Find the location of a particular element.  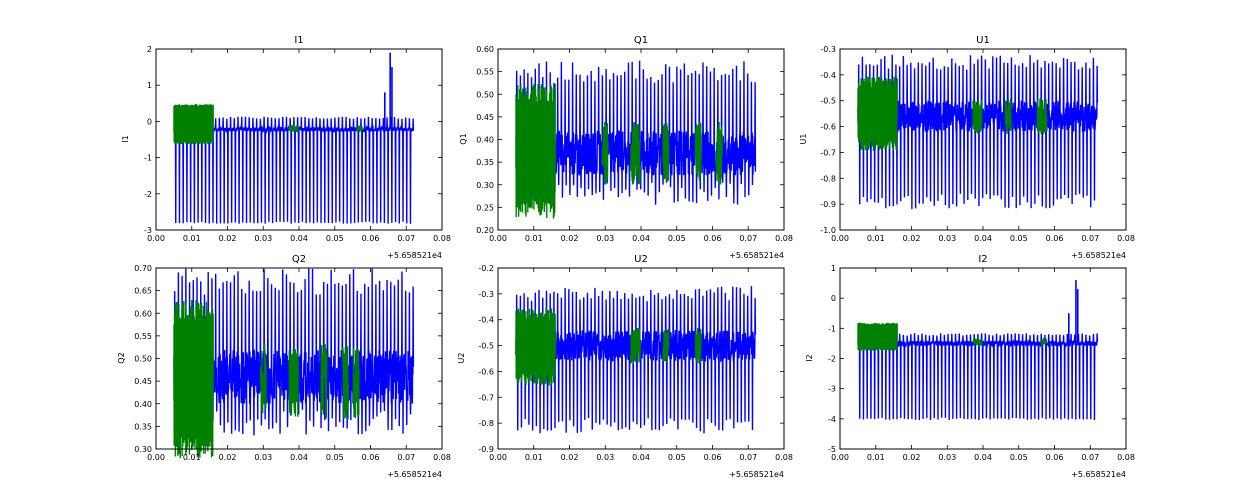

x-tick-label-u1-4: 0.04 is located at coordinates (983, 238).